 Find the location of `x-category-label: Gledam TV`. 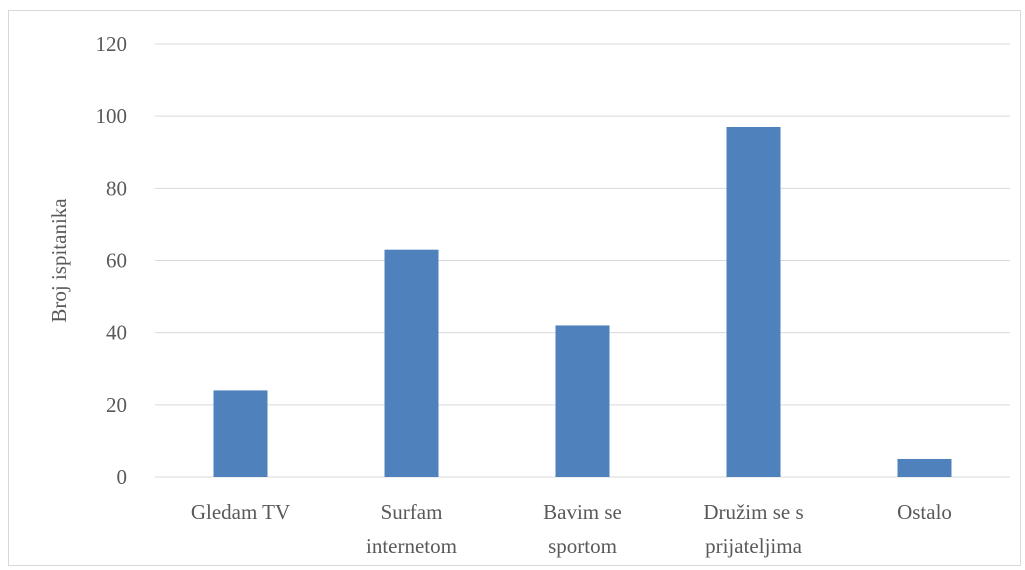

x-category-label: Gledam TV is located at coordinates (240, 512).